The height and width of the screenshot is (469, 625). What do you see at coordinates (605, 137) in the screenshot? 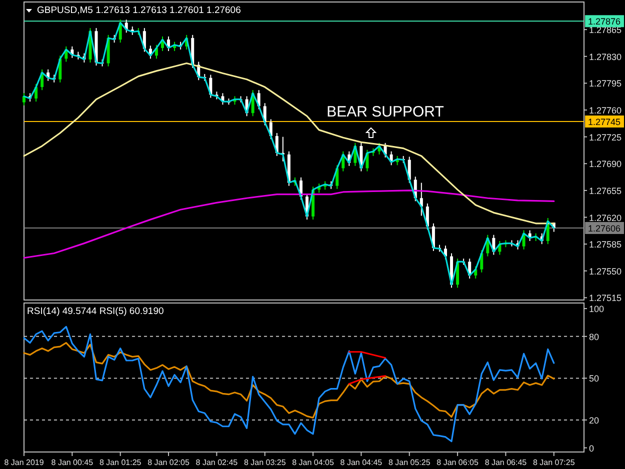
I see `y-tick-label: 1.27725` at bounding box center [605, 137].